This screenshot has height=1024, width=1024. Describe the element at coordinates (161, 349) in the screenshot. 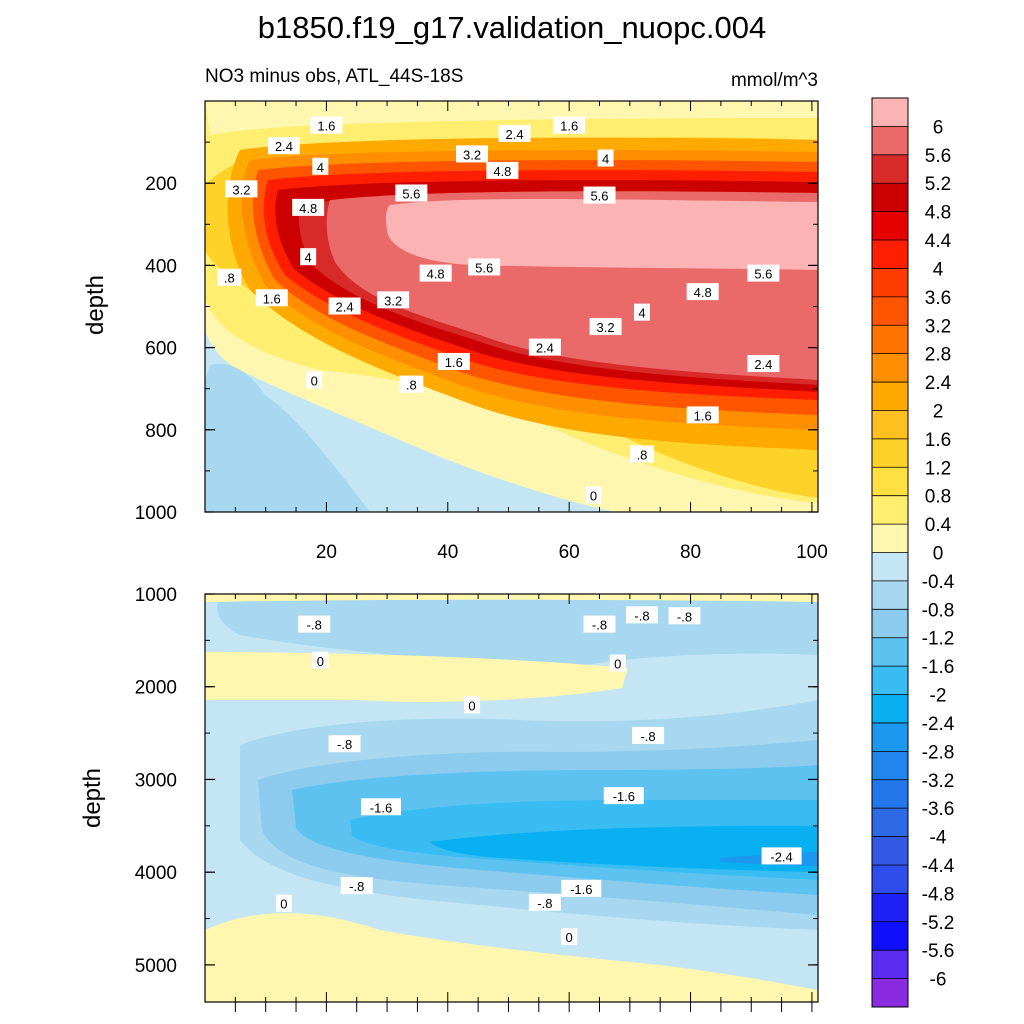

I see `ytick-label: 600` at that location.